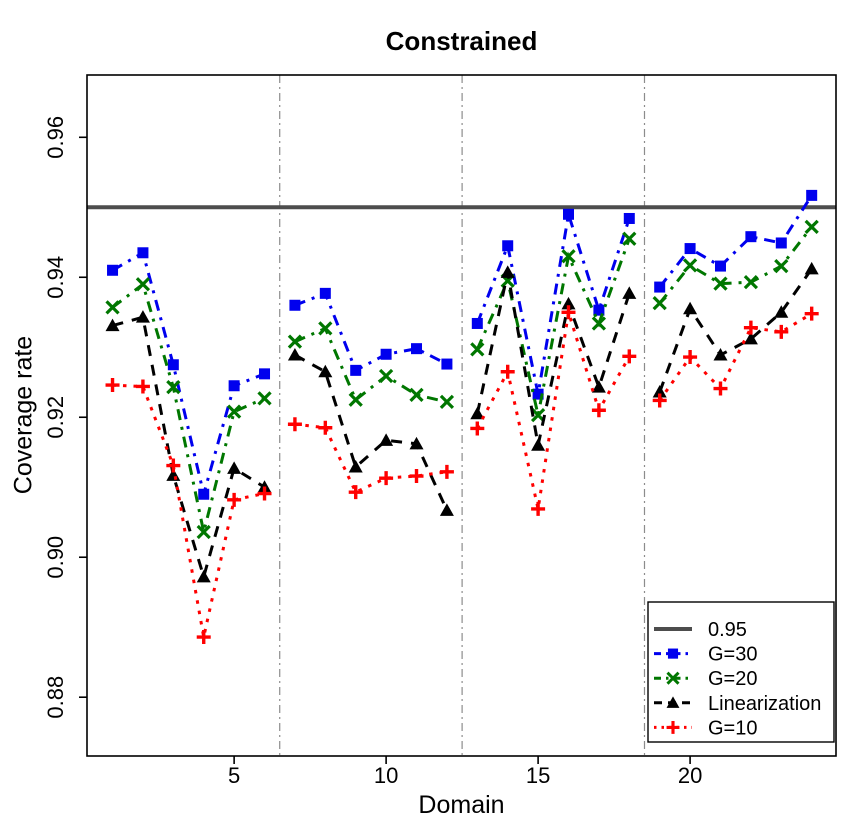 Image resolution: width=856 pixels, height=830 pixels. Describe the element at coordinates (55, 557) in the screenshot. I see `y-tick-label: 0.90` at that location.